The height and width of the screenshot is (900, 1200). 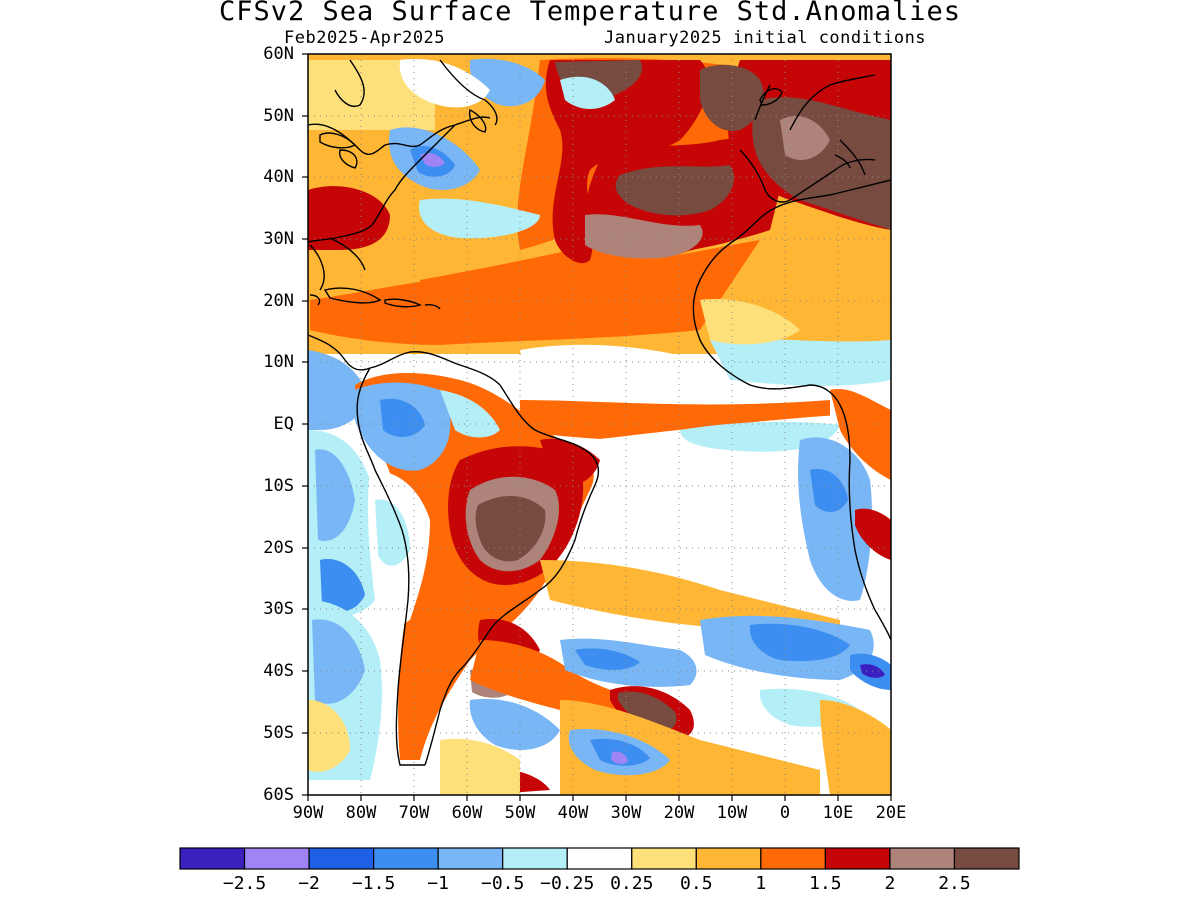 I want to click on lon-label: 80W, so click(x=361, y=813).